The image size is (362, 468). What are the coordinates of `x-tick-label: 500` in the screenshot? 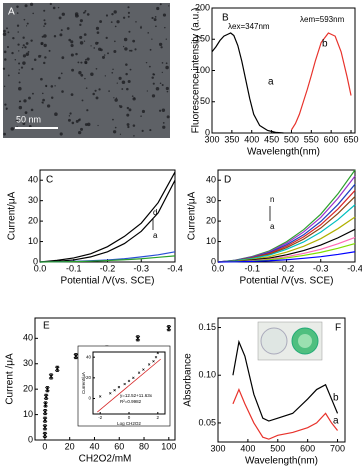 It's located at (291, 139).